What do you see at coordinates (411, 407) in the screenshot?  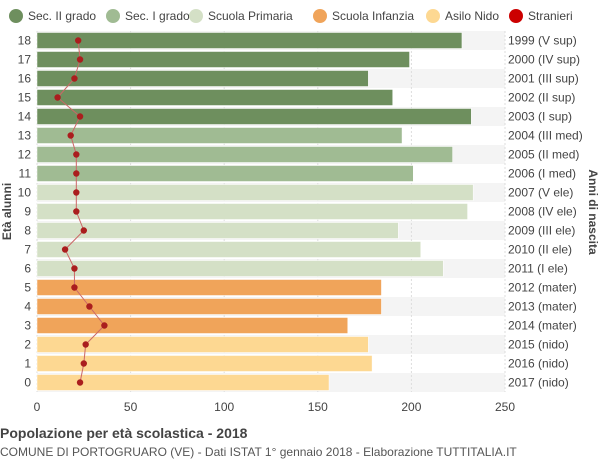 I see `x-tick-label: 200` at bounding box center [411, 407].